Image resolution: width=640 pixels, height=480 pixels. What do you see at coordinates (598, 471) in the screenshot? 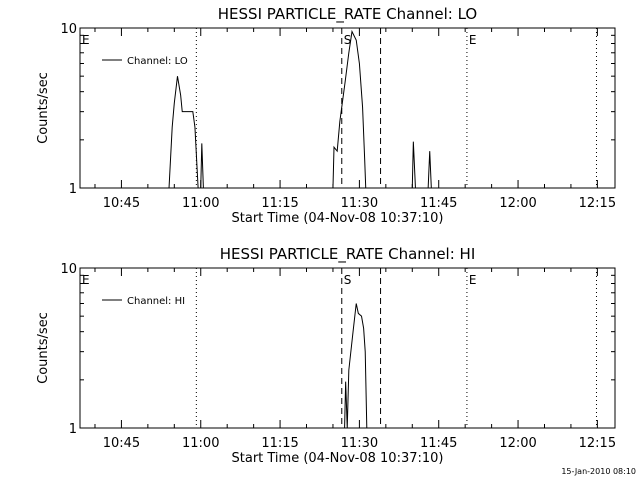
I see `date-stamp: 15-Jan-2010 08:10` at bounding box center [598, 471].